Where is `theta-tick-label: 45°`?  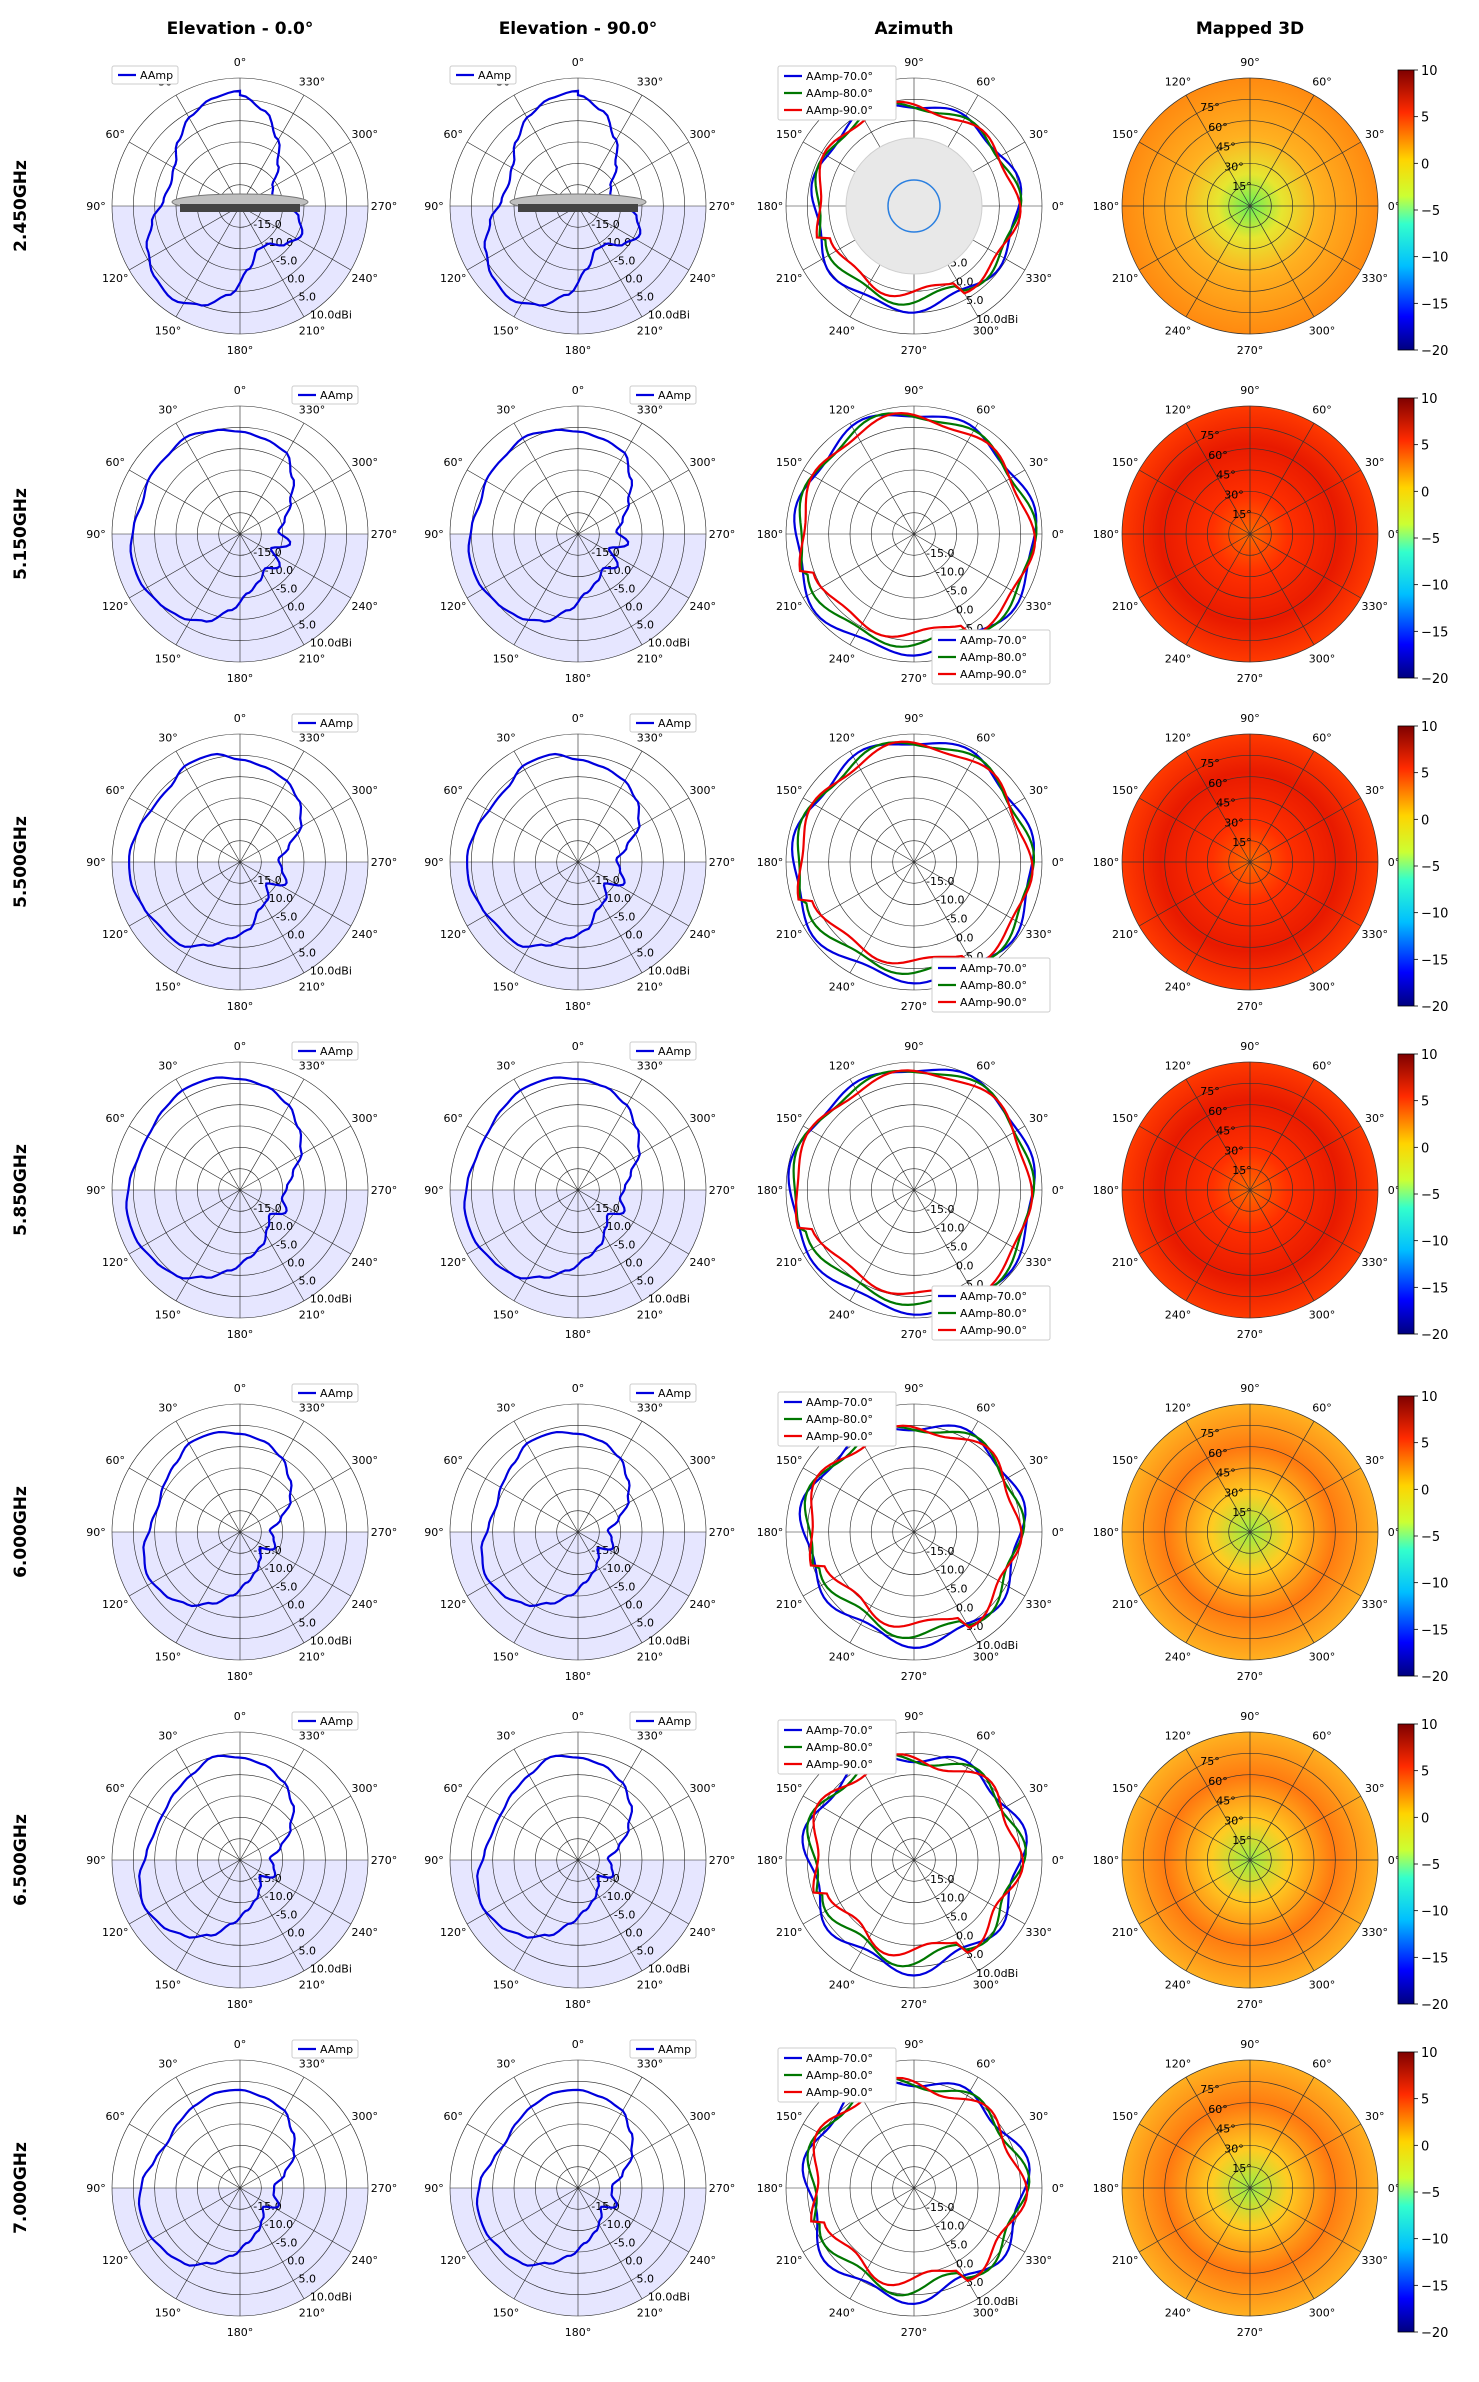 theta-tick-label: 45° is located at coordinates (1226, 147).